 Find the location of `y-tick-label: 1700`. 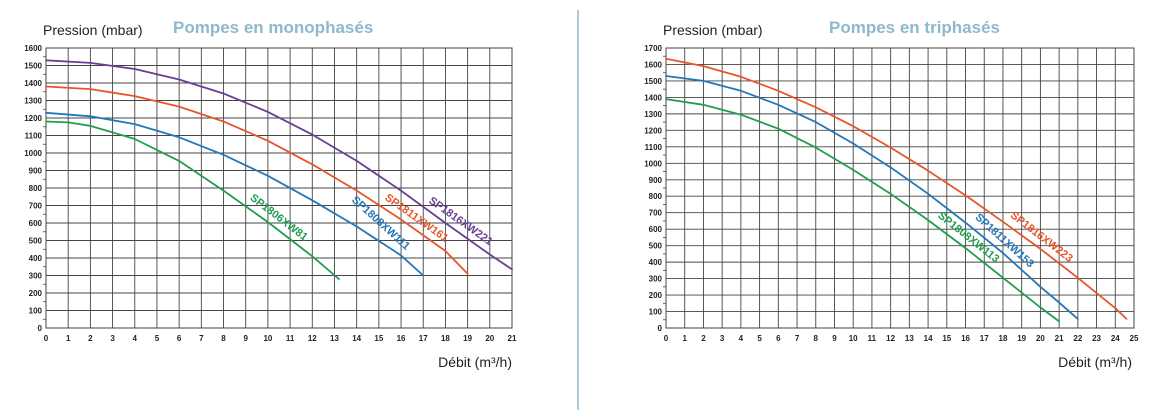

y-tick-label: 1700 is located at coordinates (653, 48).